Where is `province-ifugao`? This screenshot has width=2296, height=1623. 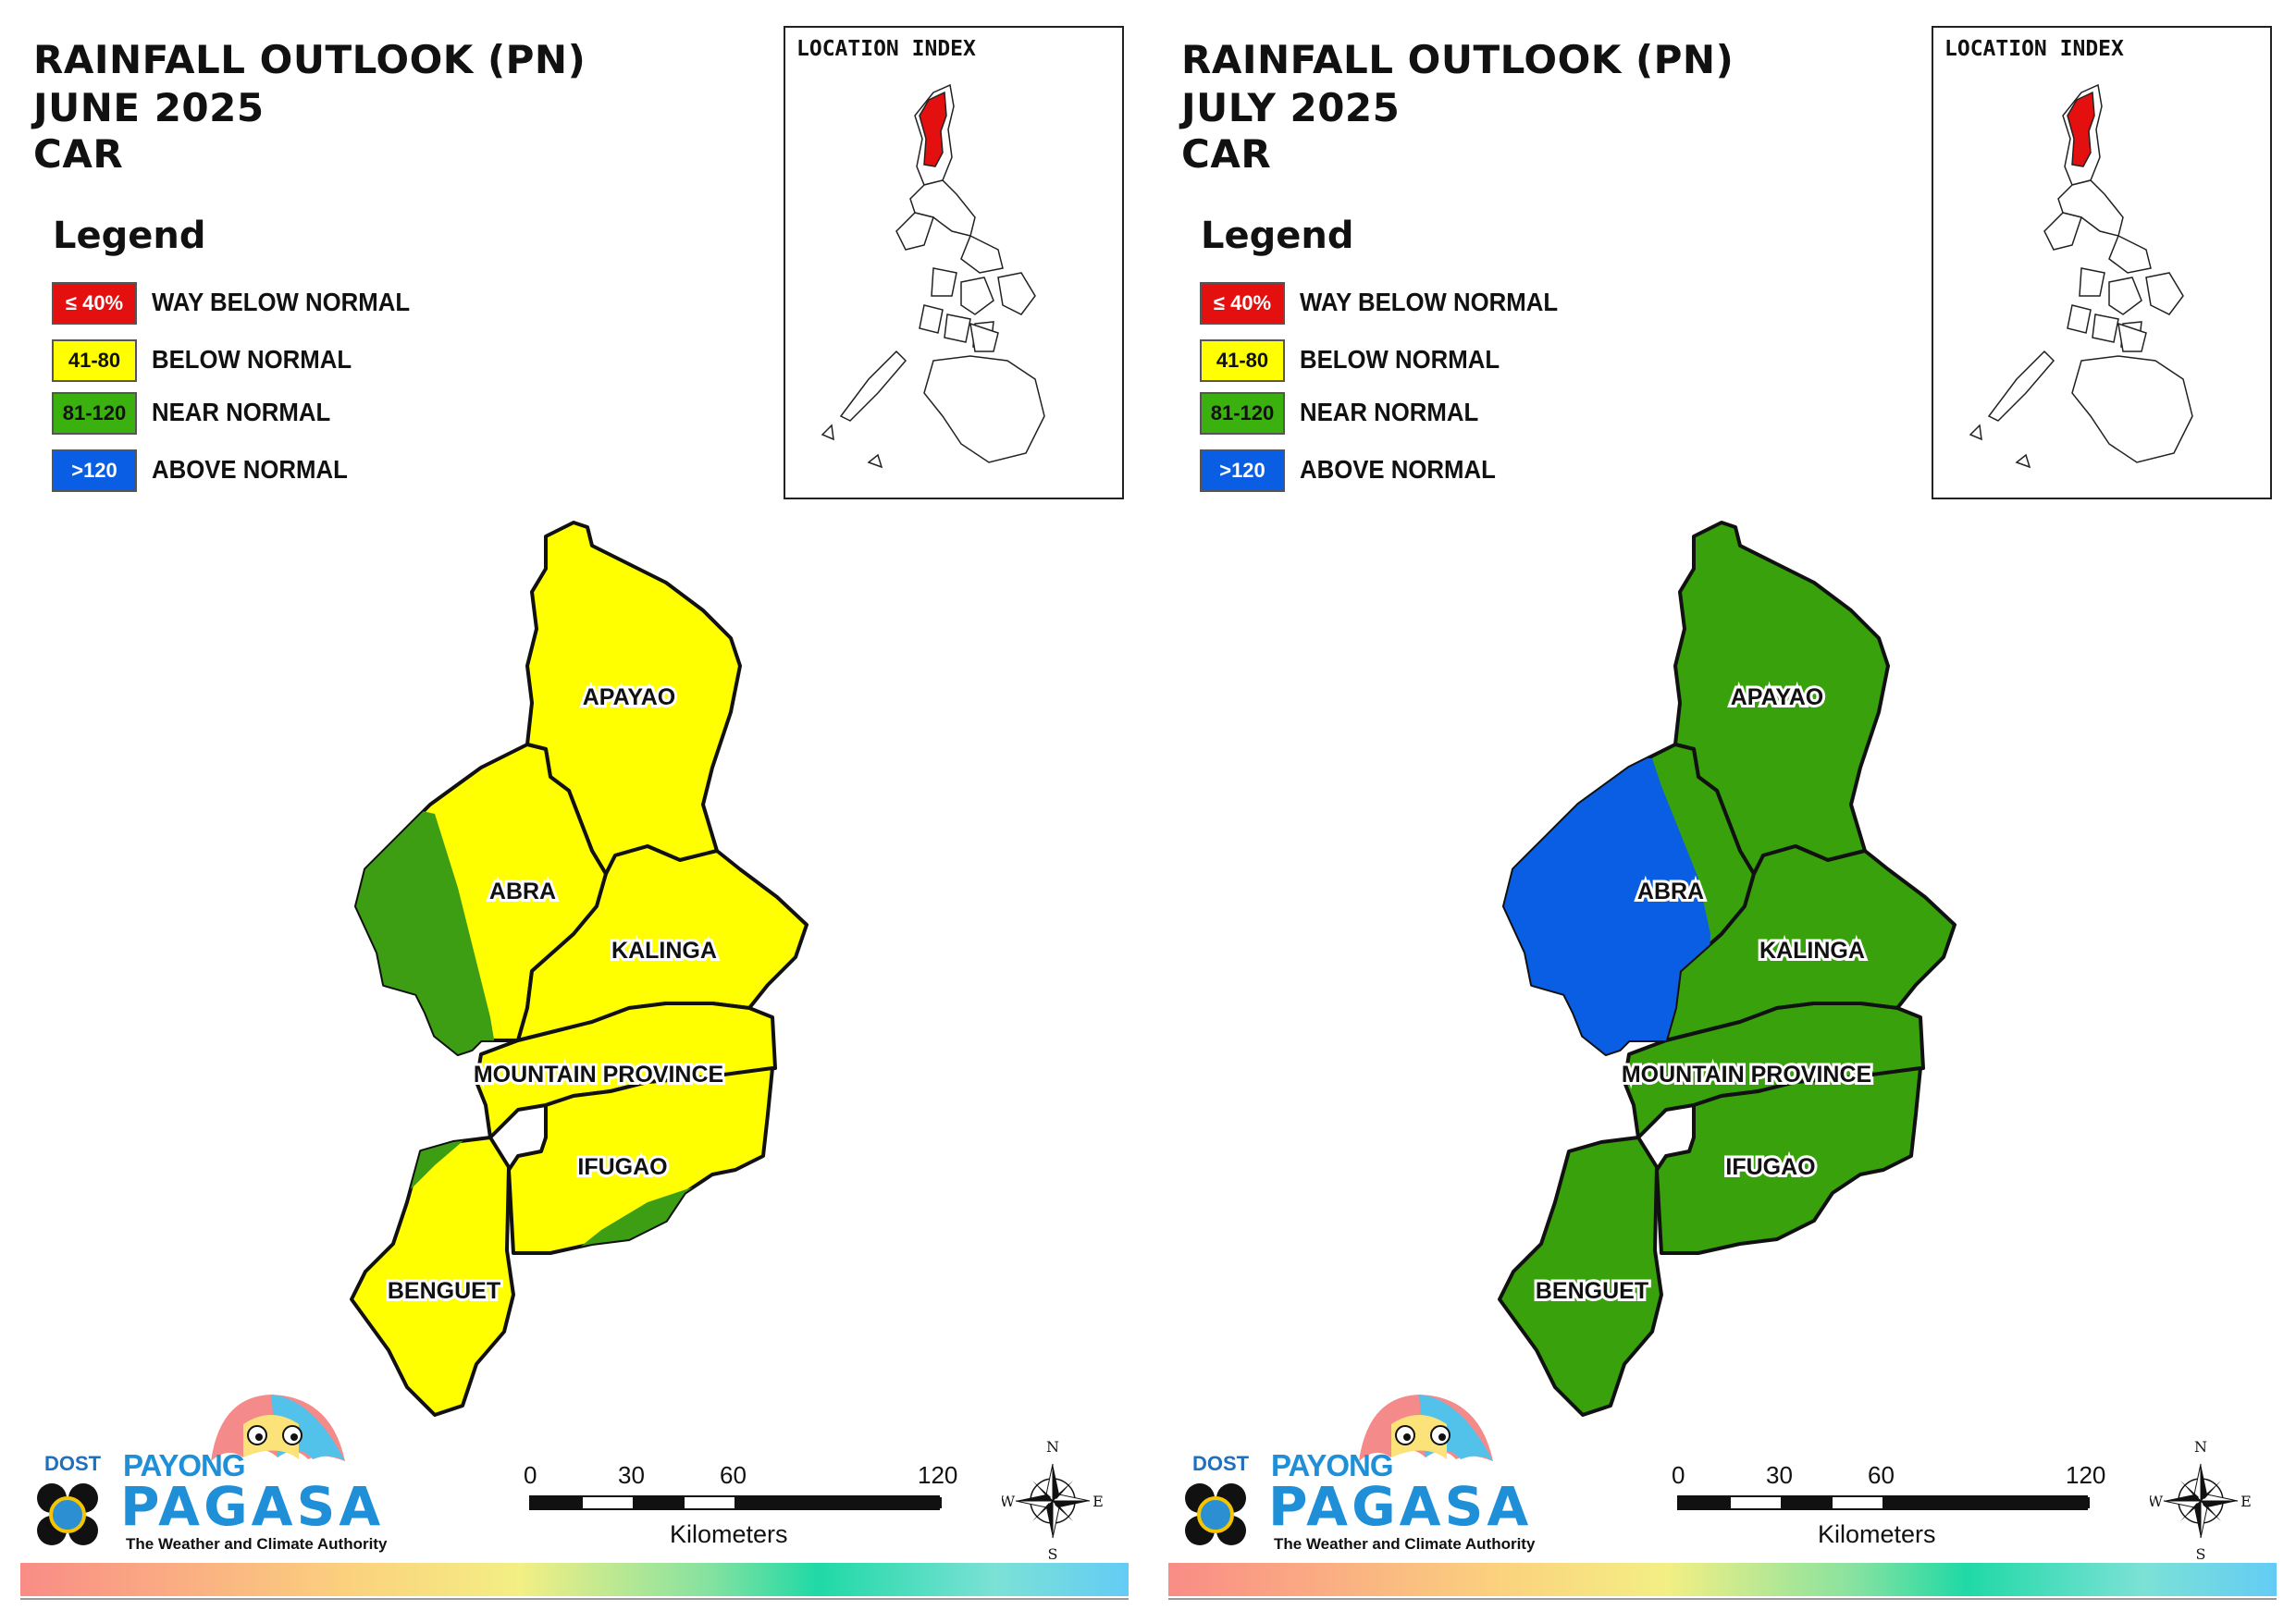 province-ifugao is located at coordinates (1788, 1160).